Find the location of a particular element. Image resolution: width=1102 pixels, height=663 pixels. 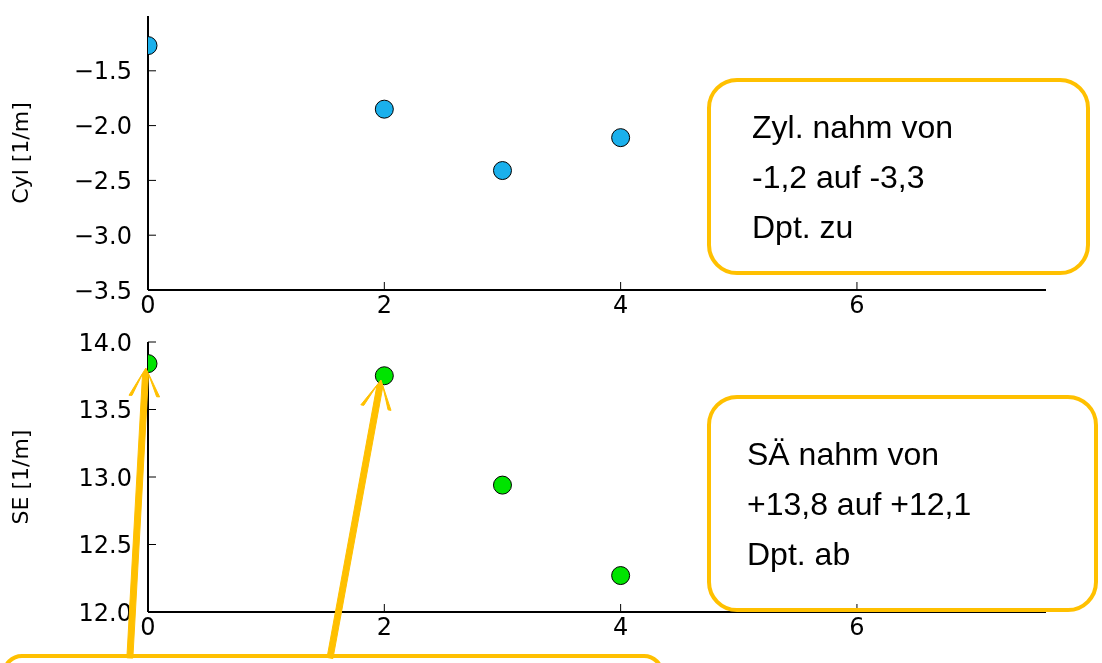

y-tick-label: −3.5 is located at coordinates (102, 290).